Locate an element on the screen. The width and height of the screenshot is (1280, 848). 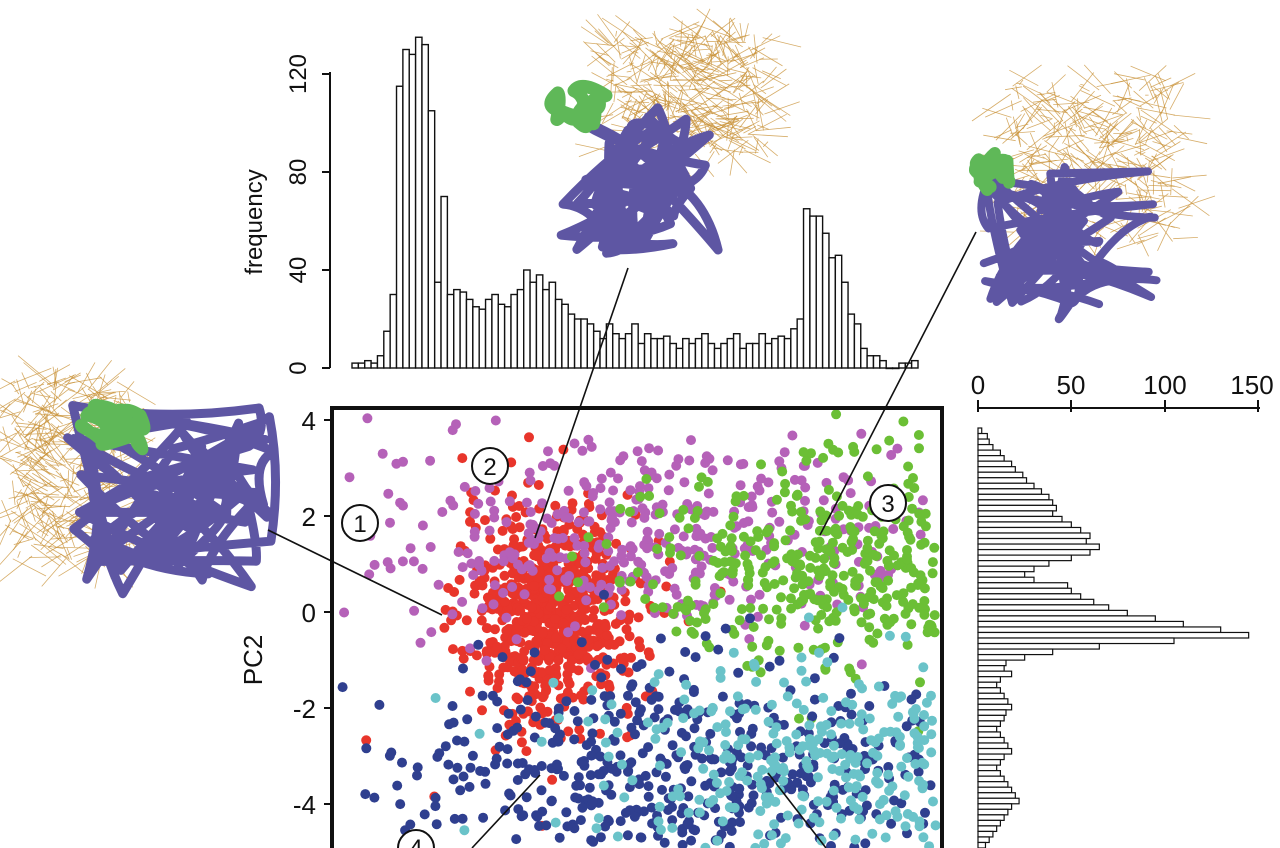
cluster-label-3-text: 3 is located at coordinates (887, 504).